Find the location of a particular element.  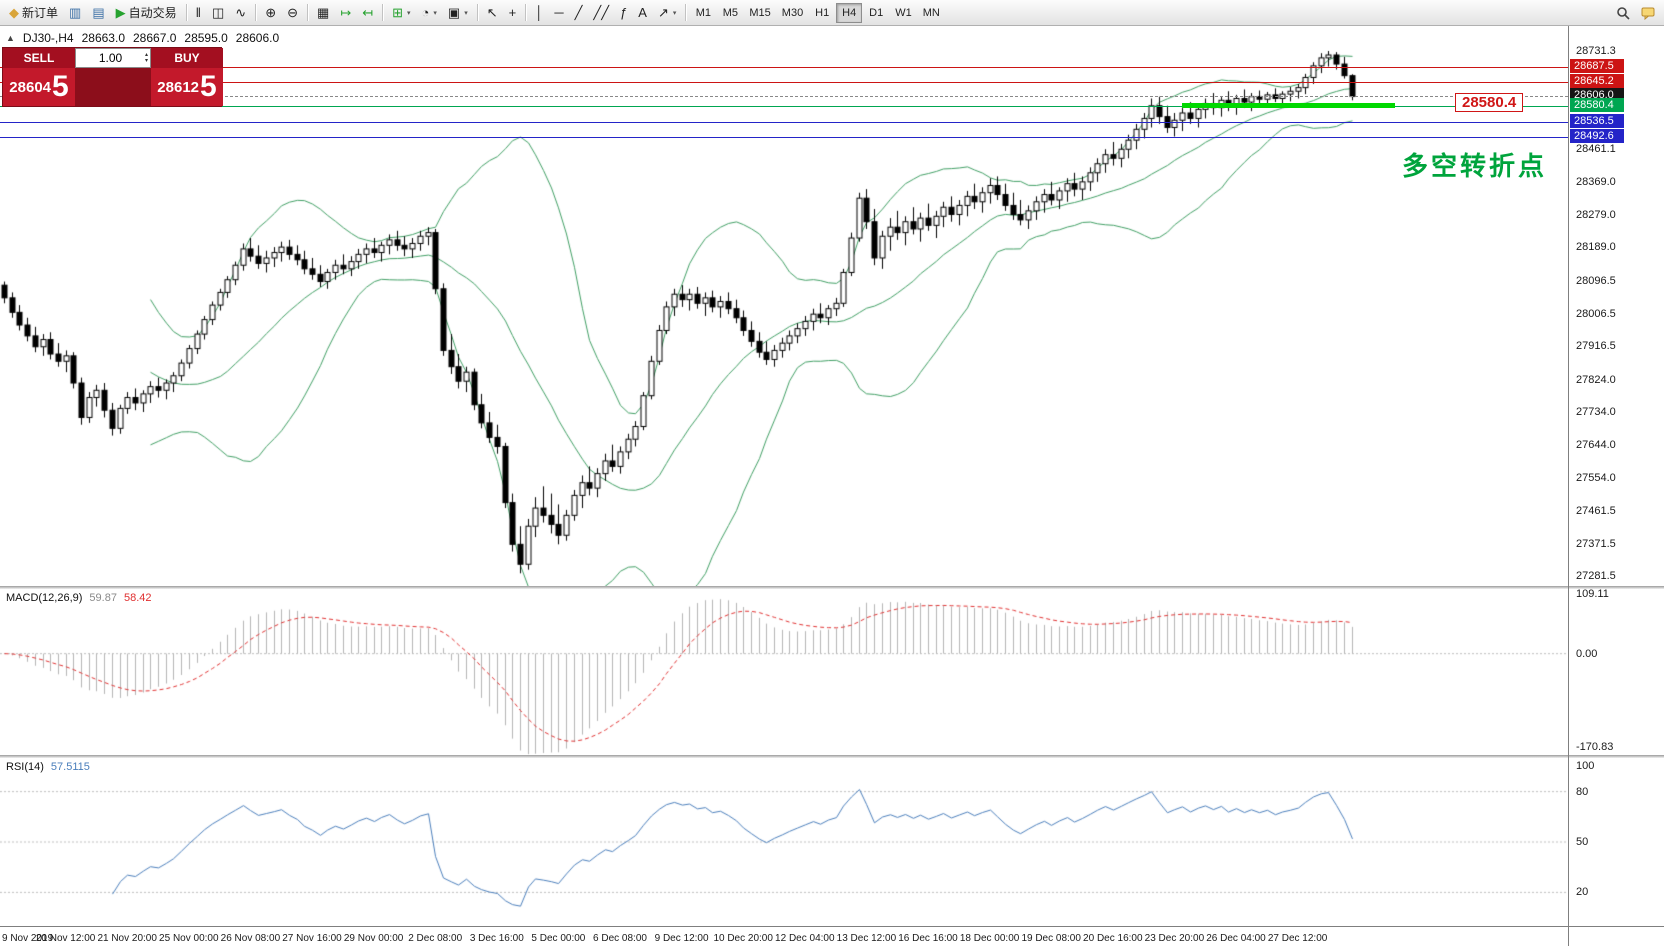

axis-label: 28279.0 is located at coordinates (1596, 214).